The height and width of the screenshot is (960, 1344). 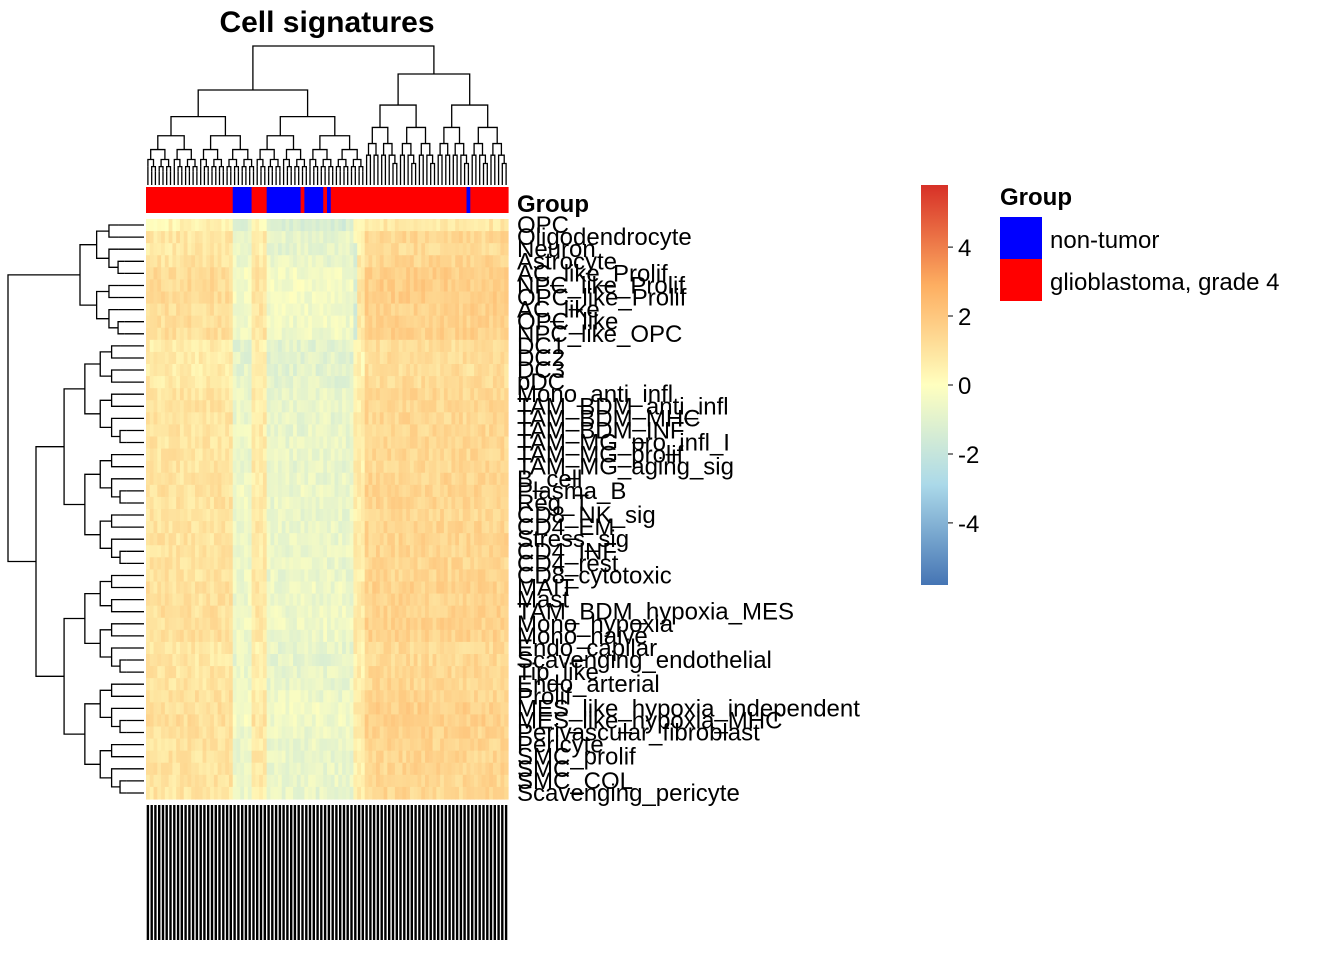 I want to click on group-annotation-bar, so click(x=327, y=200).